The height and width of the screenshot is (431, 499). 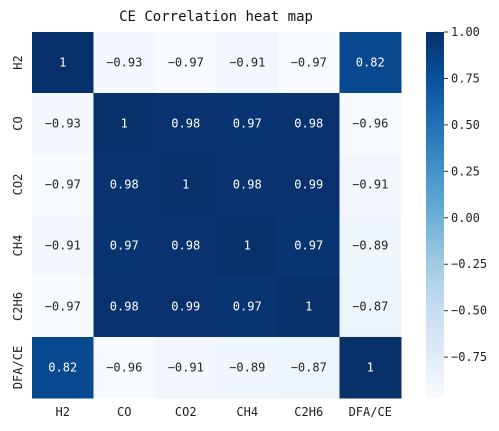 What do you see at coordinates (465, 125) in the screenshot?
I see `colorbar-tick-label: 0.50` at bounding box center [465, 125].